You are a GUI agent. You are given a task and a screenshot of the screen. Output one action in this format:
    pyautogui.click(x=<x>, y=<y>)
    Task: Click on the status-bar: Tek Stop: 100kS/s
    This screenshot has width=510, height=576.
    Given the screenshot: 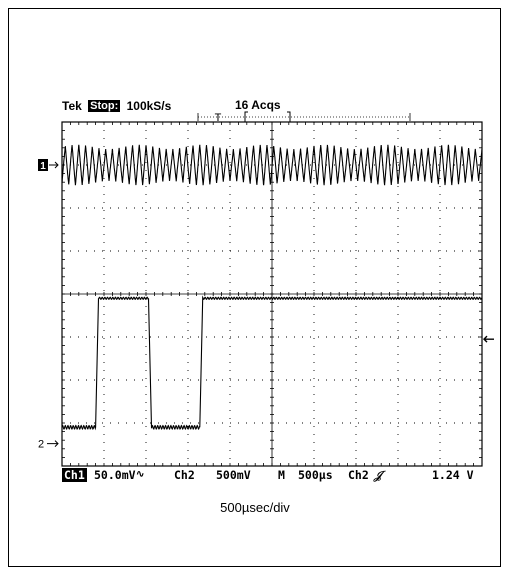 What is the action you would take?
    pyautogui.click(x=116, y=105)
    